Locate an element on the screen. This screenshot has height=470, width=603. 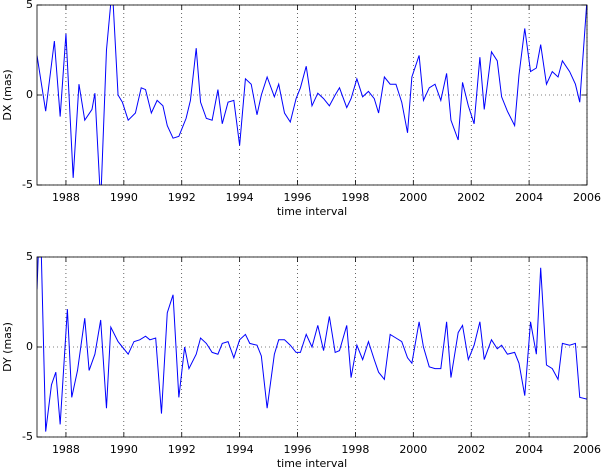
y-axis-label: DY (mas) is located at coordinates (7, 347).